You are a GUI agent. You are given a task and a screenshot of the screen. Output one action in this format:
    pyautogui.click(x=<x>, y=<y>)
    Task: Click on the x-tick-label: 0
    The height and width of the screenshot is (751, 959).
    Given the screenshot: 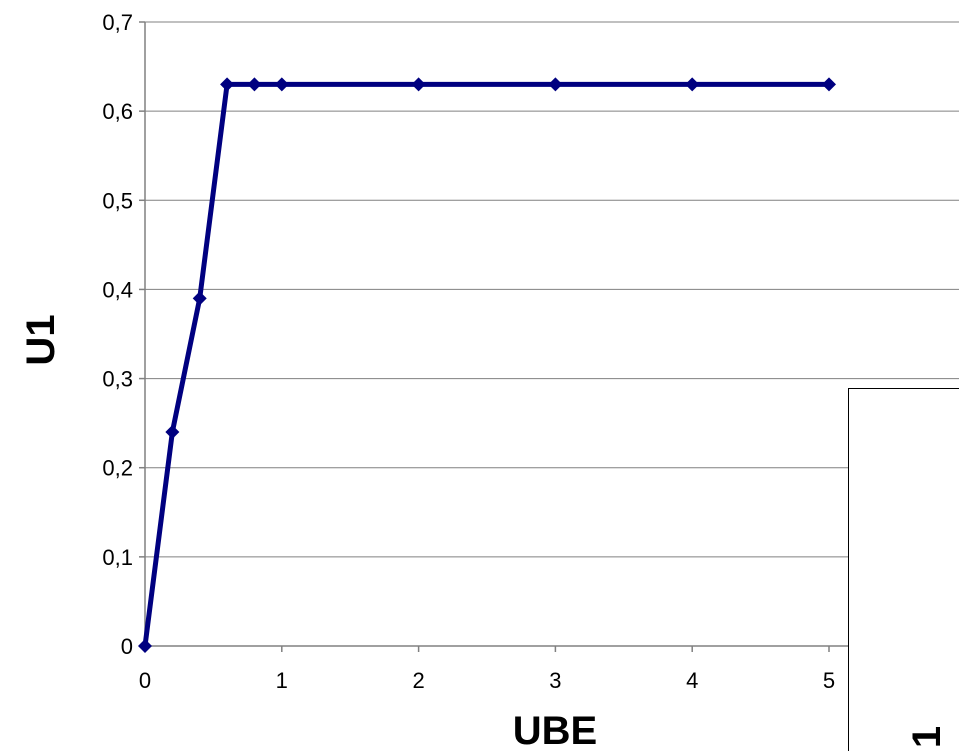 What is the action you would take?
    pyautogui.click(x=145, y=680)
    